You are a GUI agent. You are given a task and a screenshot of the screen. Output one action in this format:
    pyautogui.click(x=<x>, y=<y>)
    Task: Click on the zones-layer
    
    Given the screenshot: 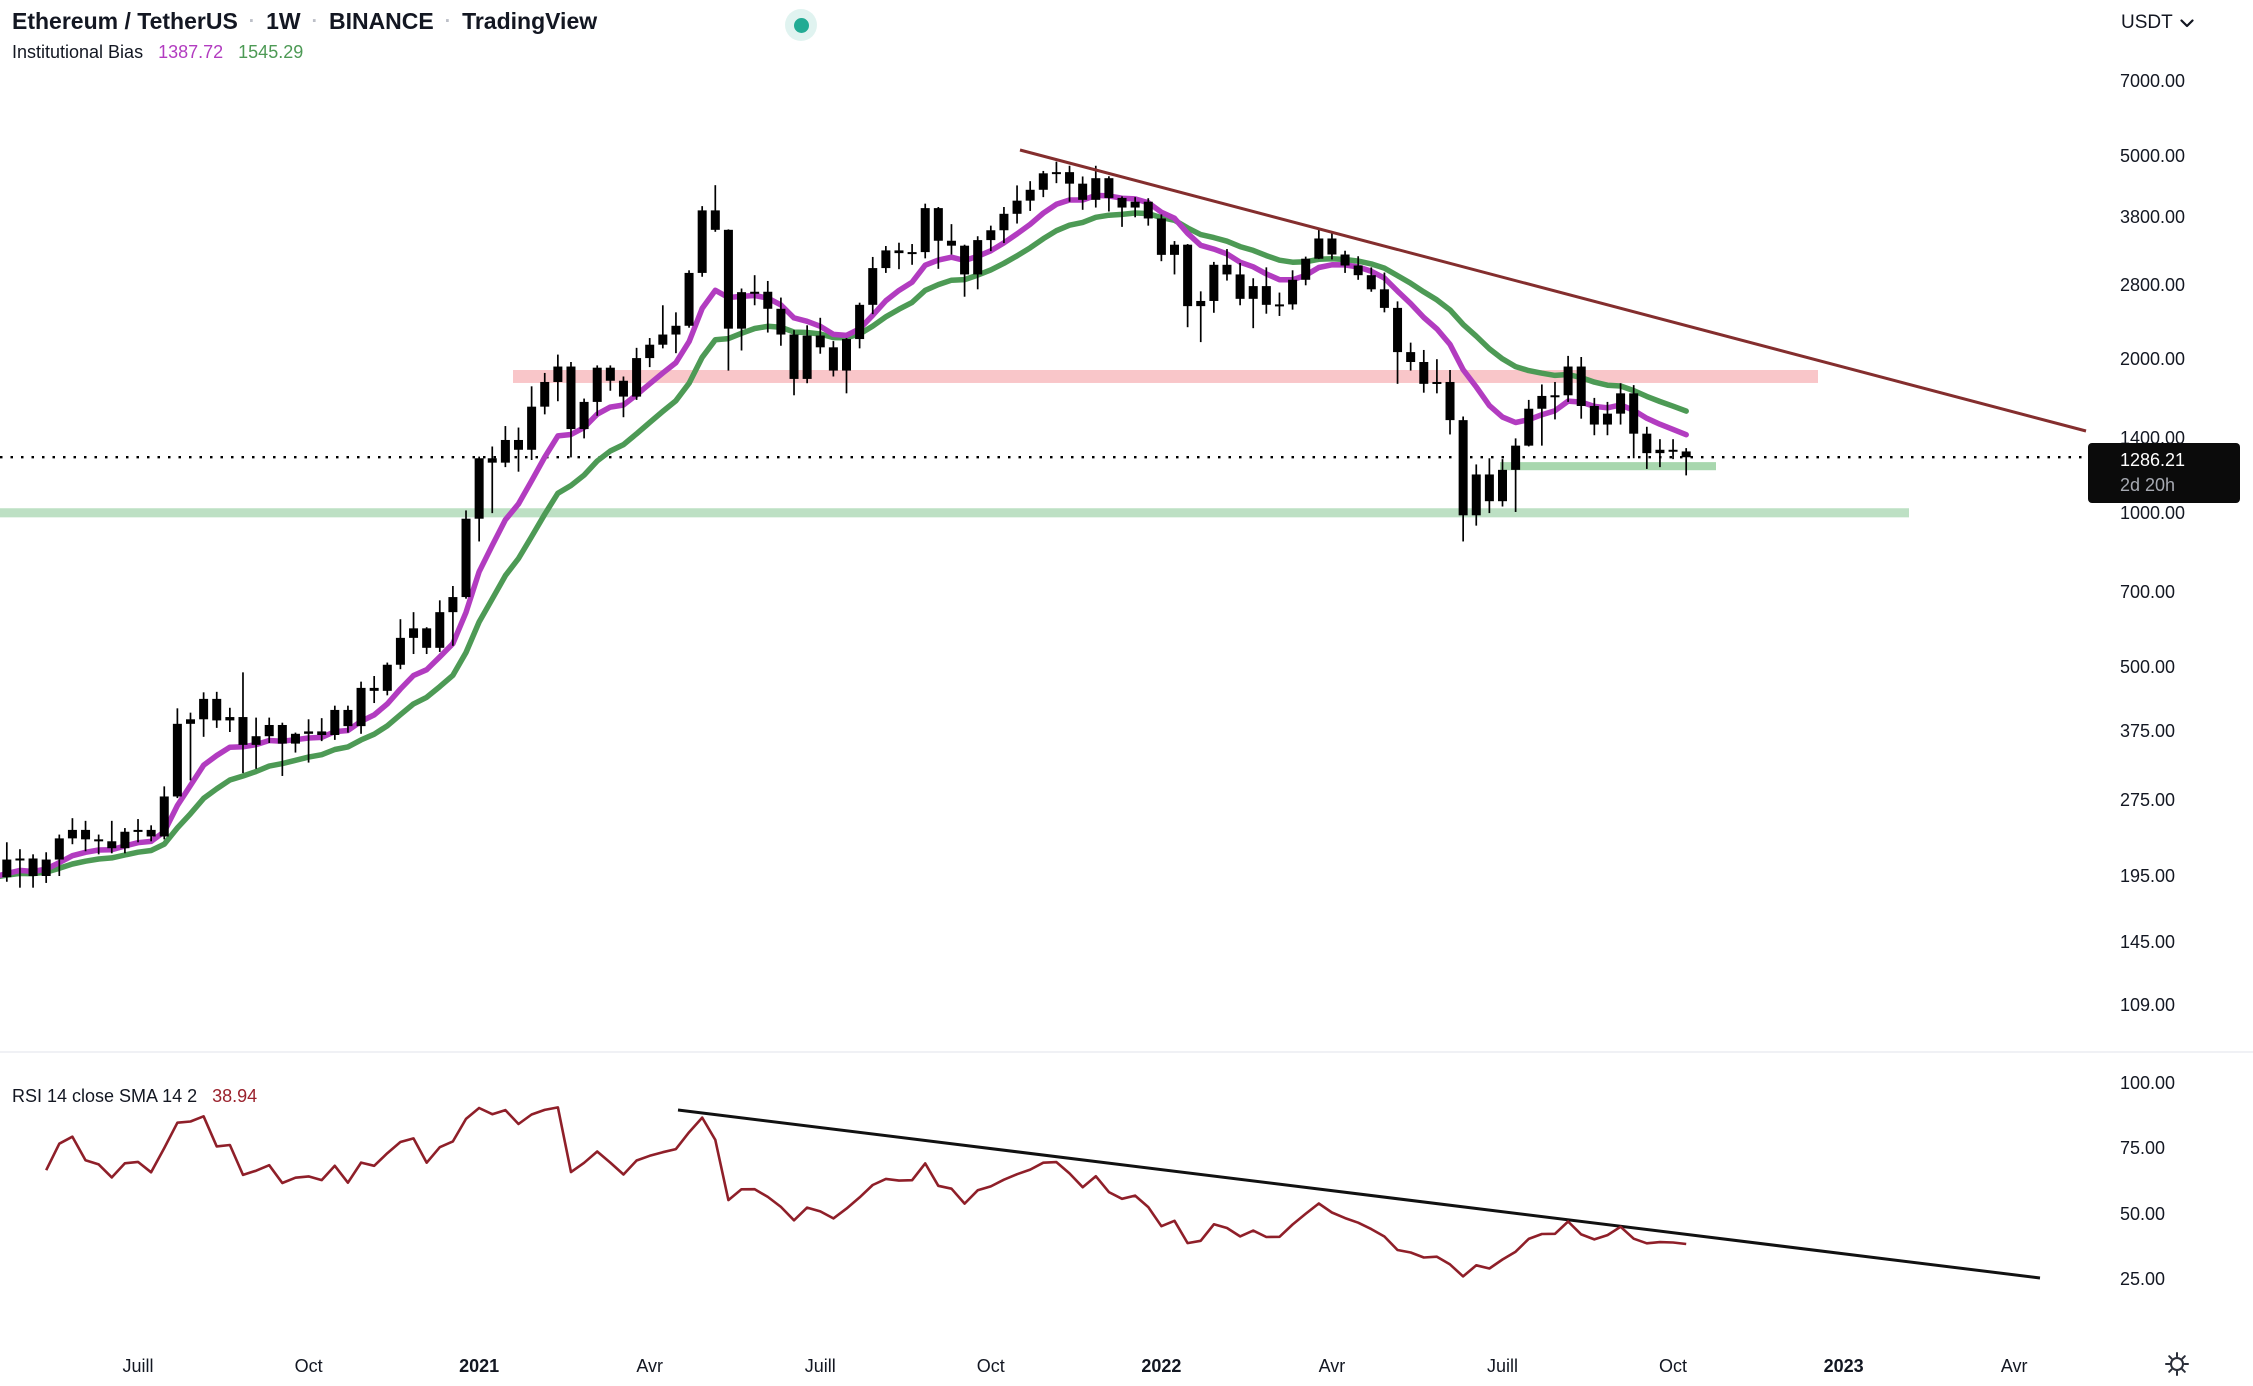 What is the action you would take?
    pyautogui.click(x=954, y=444)
    